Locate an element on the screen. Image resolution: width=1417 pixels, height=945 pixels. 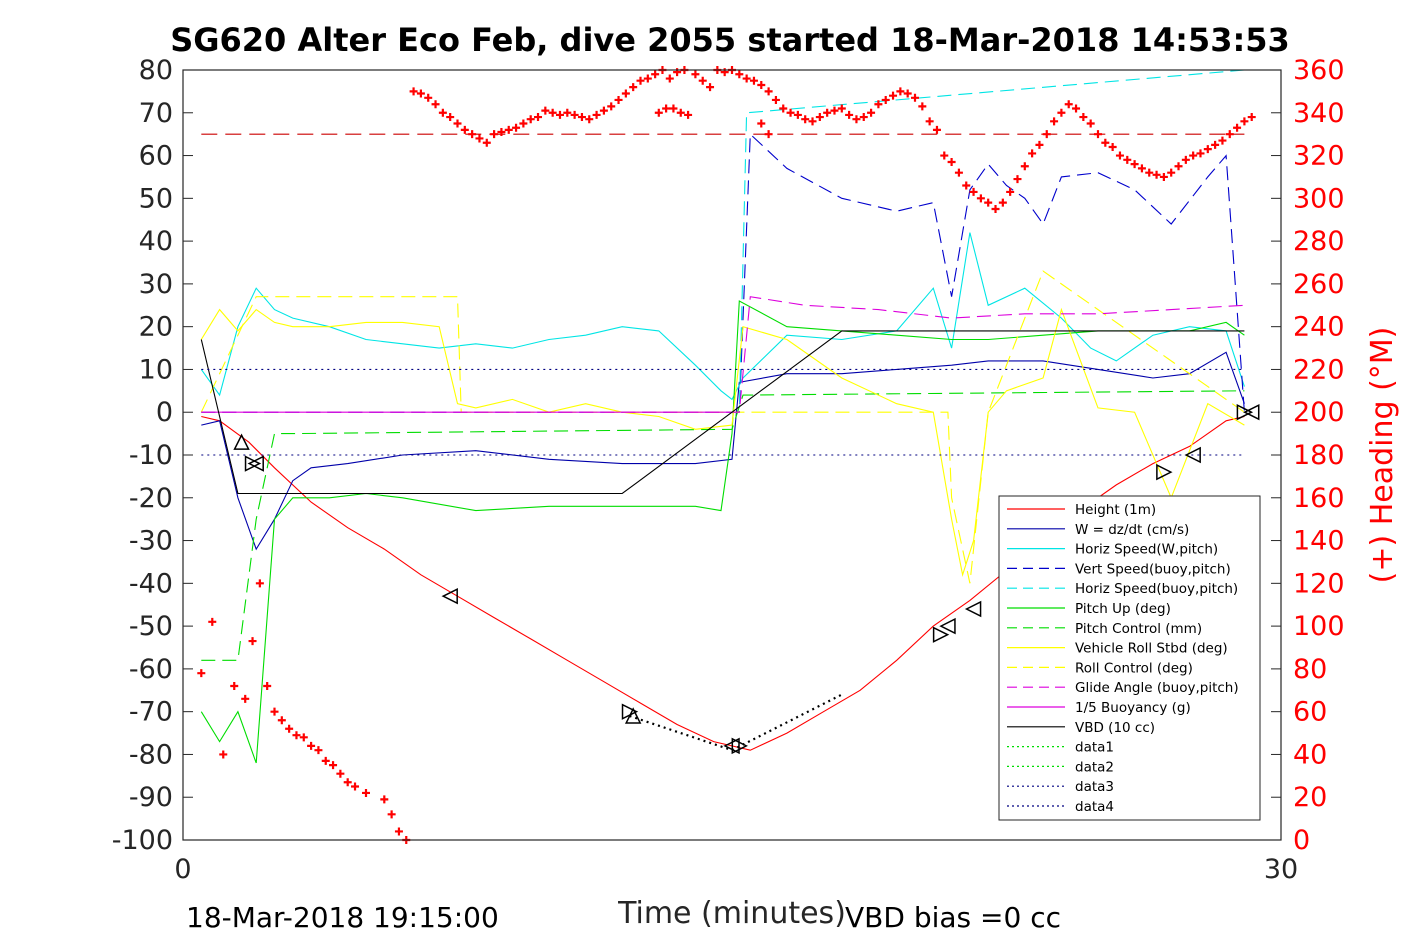
legend-label: data2 is located at coordinates (1094, 767).